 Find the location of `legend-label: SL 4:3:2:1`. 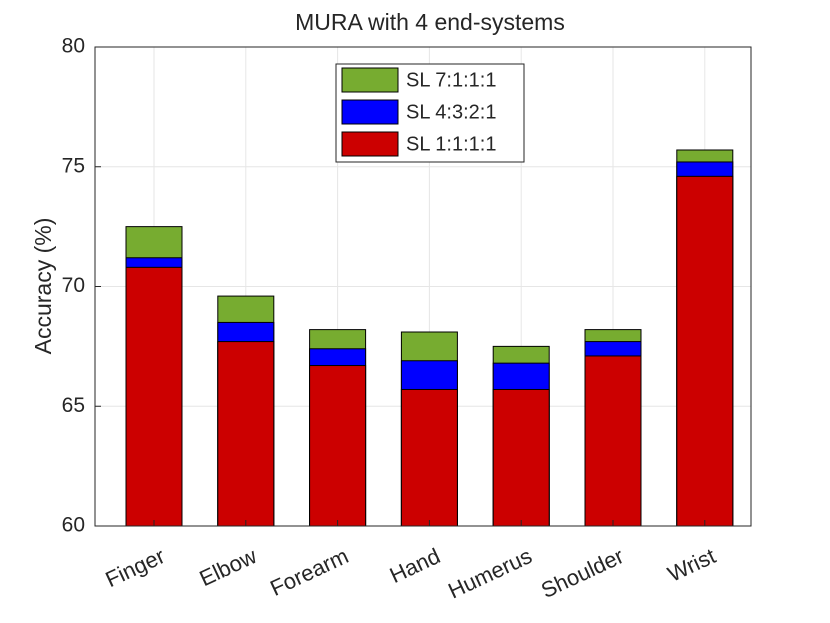

legend-label: SL 4:3:2:1 is located at coordinates (451, 112).